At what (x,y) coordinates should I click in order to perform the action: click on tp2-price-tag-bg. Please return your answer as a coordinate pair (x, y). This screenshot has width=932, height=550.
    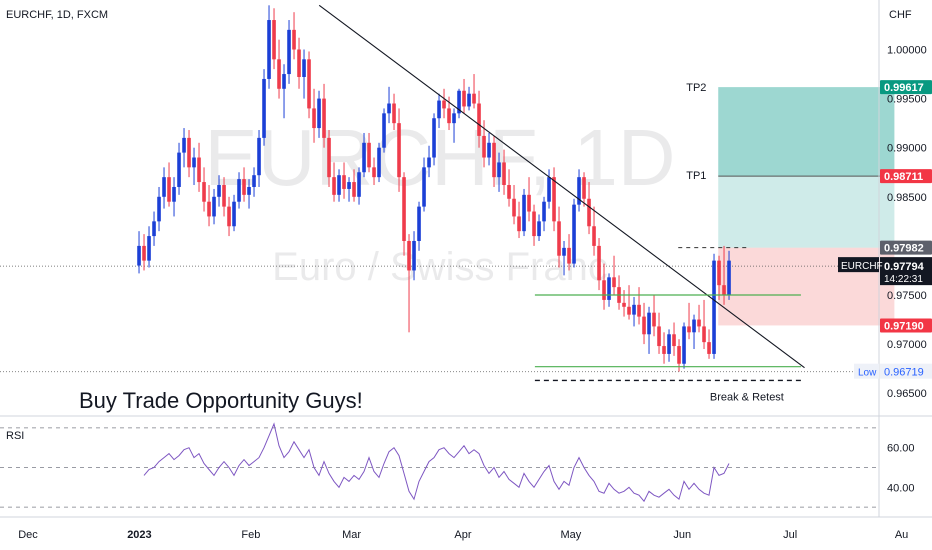
    Looking at the image, I should click on (906, 87).